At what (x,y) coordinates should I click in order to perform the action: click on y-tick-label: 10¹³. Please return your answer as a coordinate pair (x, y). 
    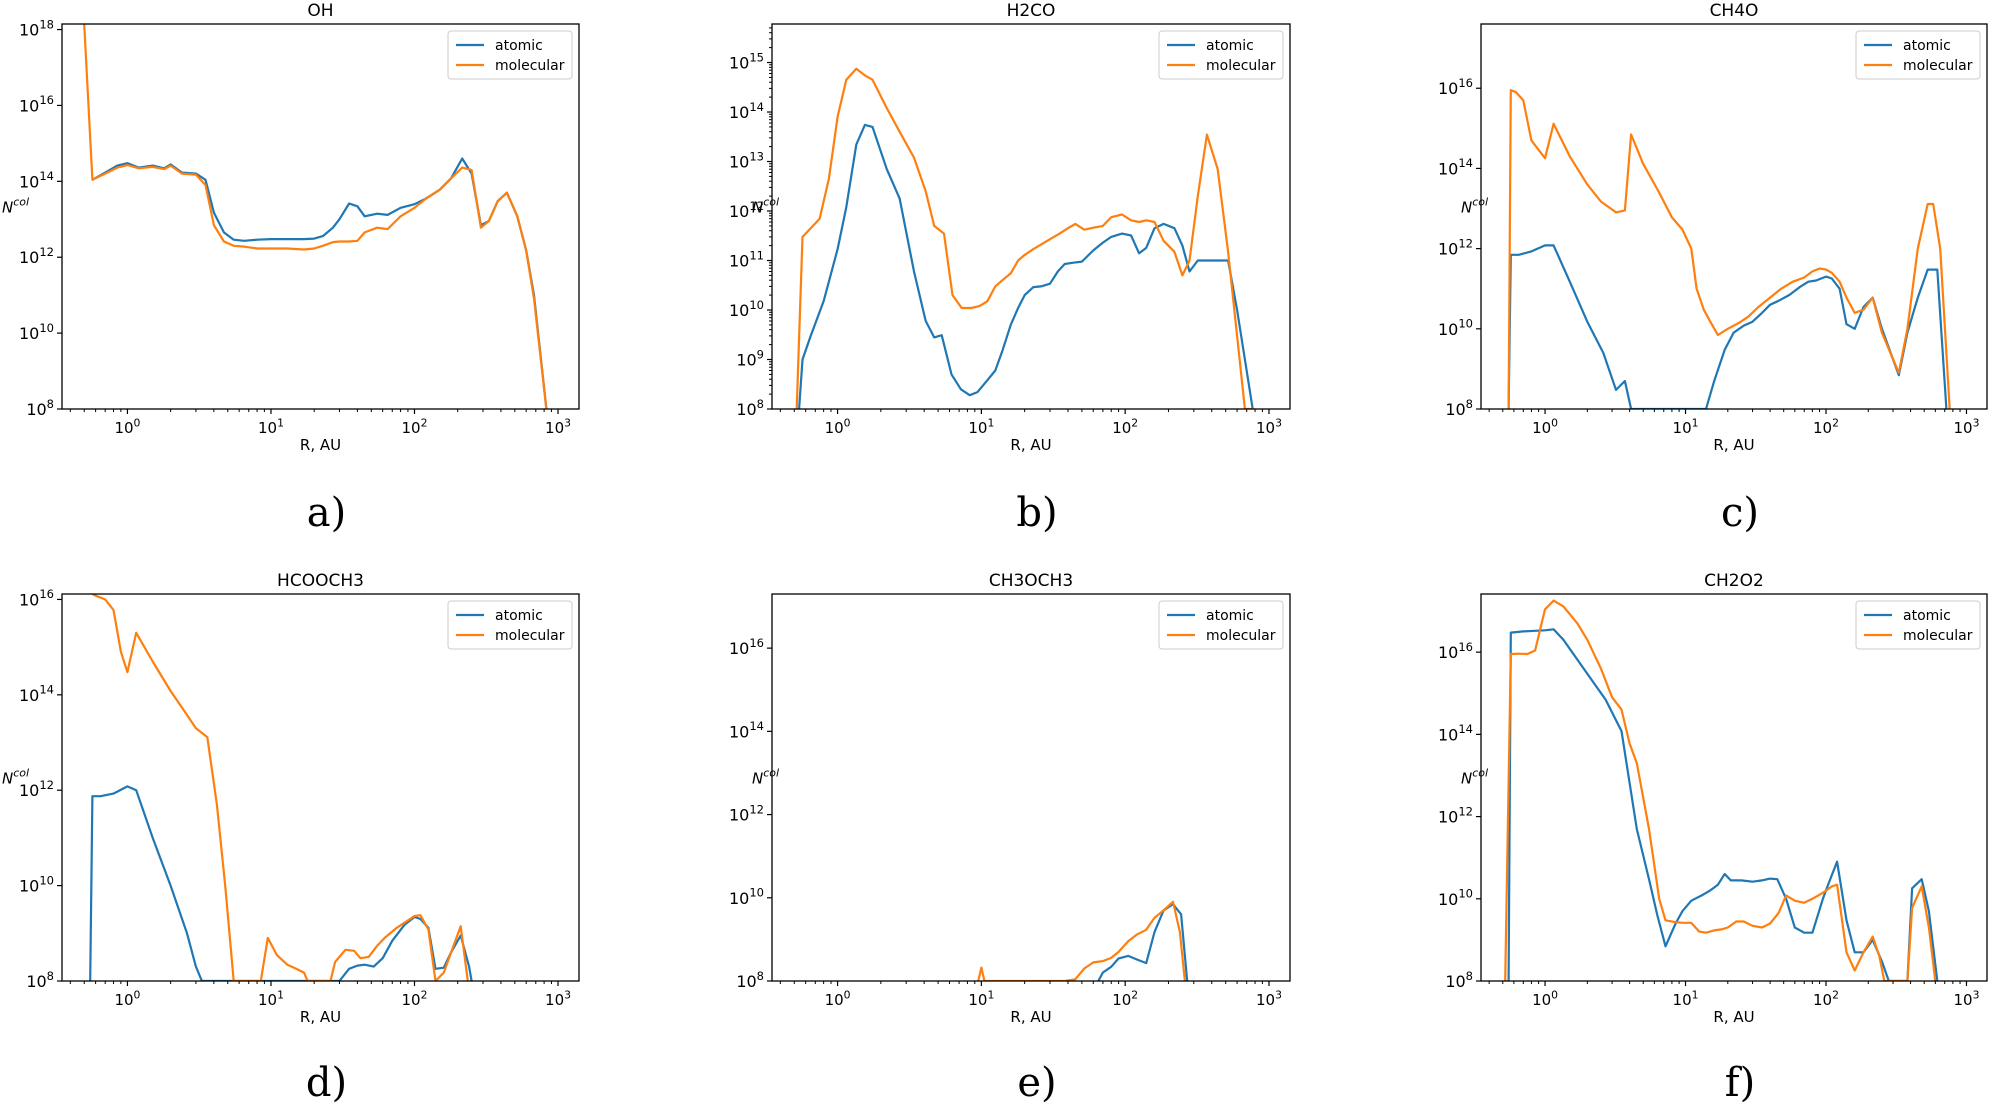
    Looking at the image, I should click on (746, 160).